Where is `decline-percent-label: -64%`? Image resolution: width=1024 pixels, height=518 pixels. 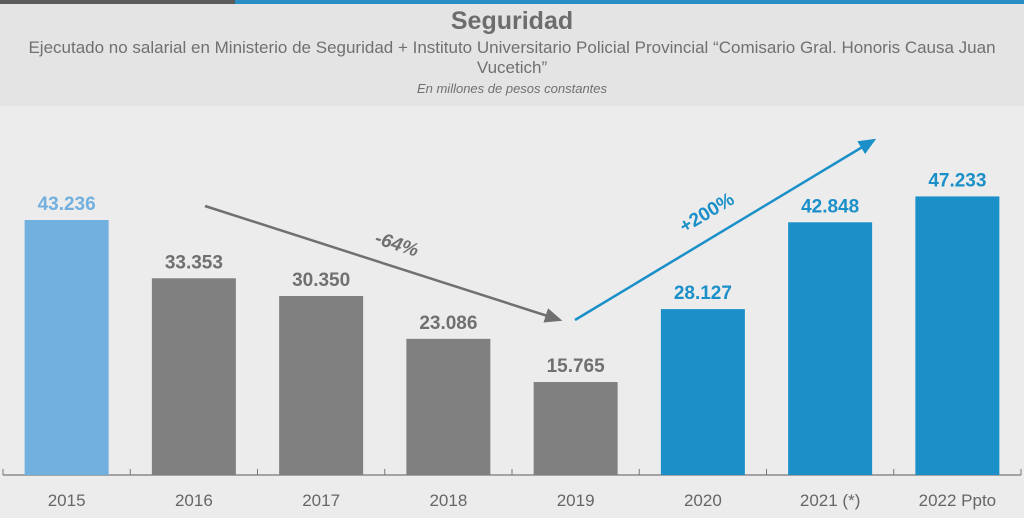
decline-percent-label: -64% is located at coordinates (396, 245).